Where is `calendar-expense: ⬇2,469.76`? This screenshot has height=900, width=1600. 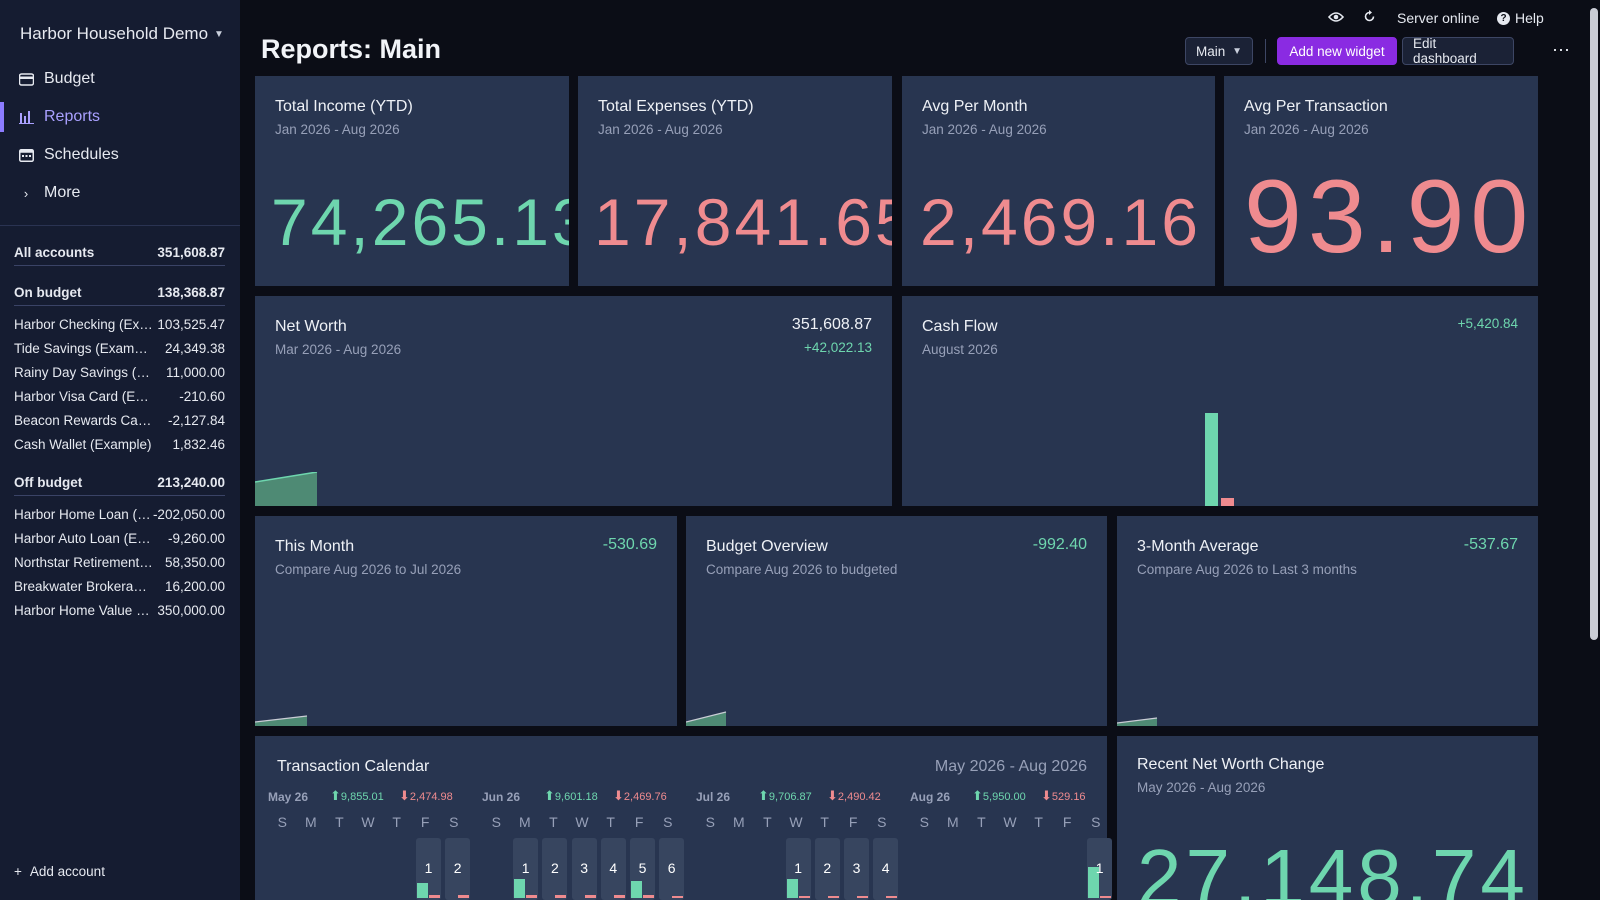
calendar-expense: ⬇2,469.76 is located at coordinates (640, 796).